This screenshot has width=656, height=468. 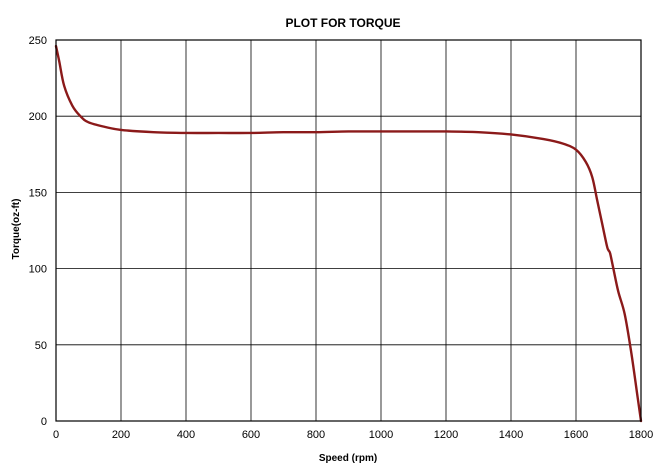 I want to click on x-tick-label: 200, so click(x=121, y=435).